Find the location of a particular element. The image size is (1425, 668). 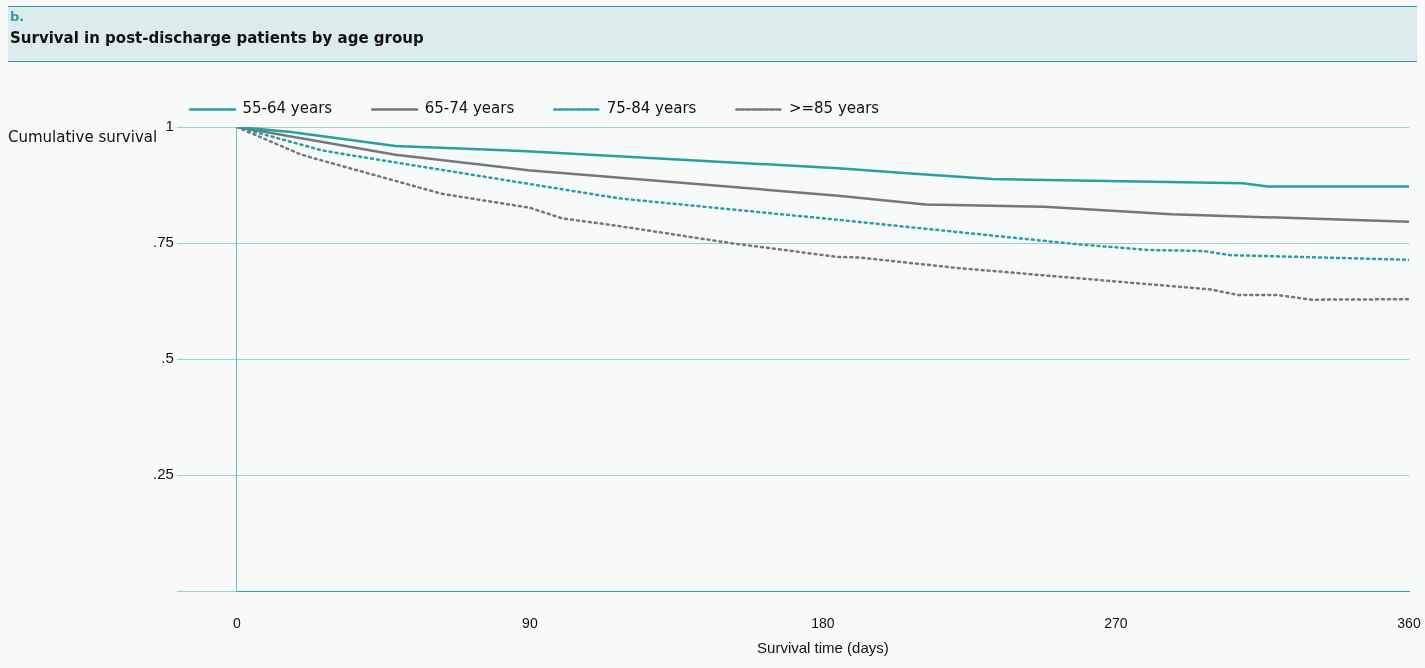

x-tick-label: 270 is located at coordinates (1116, 623).